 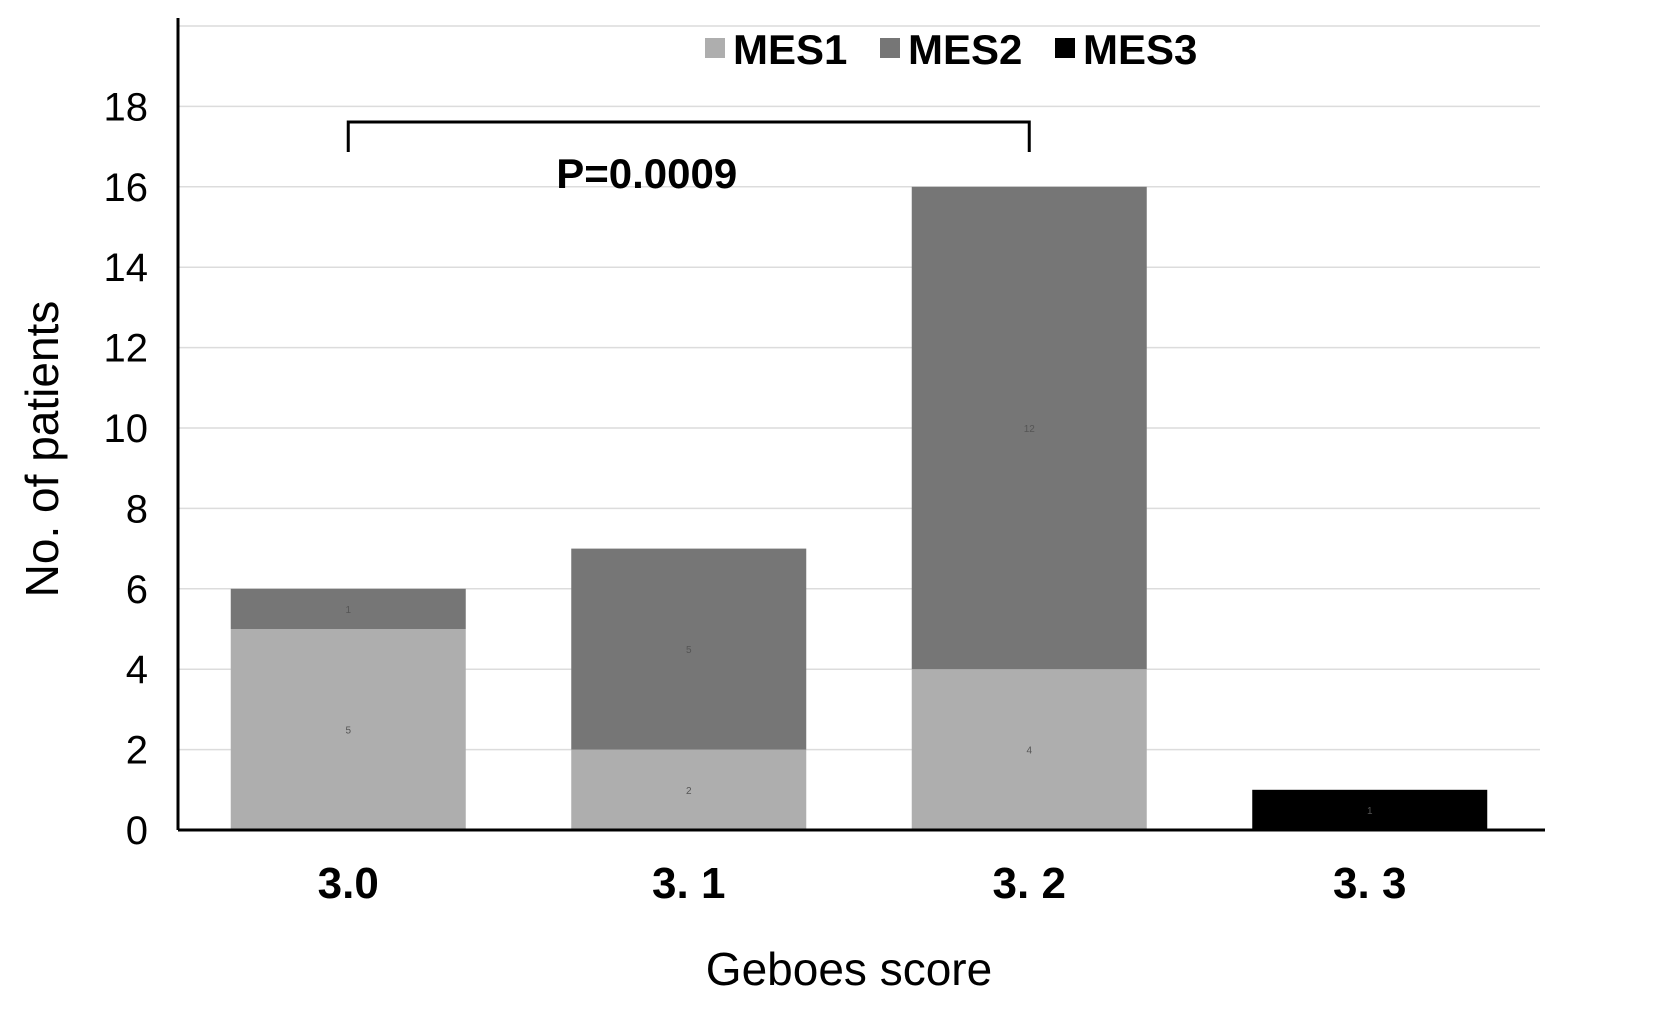 I want to click on bar-segment-mes3, so click(x=1370, y=809).